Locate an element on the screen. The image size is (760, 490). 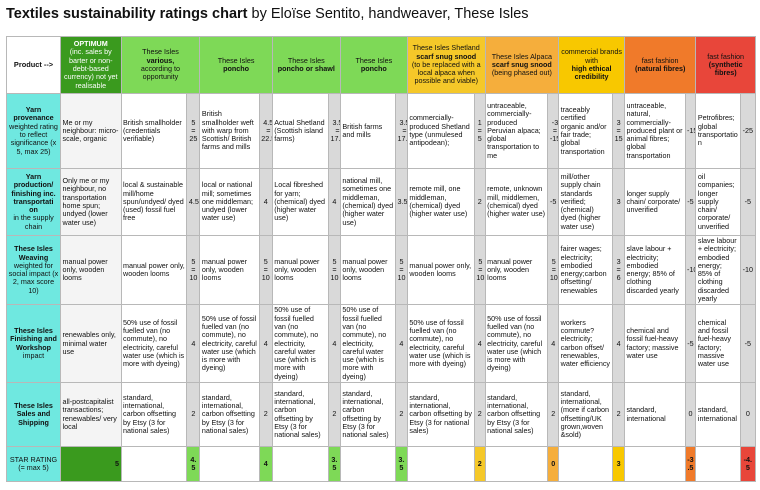
criteria-text: renewables only, minimal water use is located at coordinates (91, 344).